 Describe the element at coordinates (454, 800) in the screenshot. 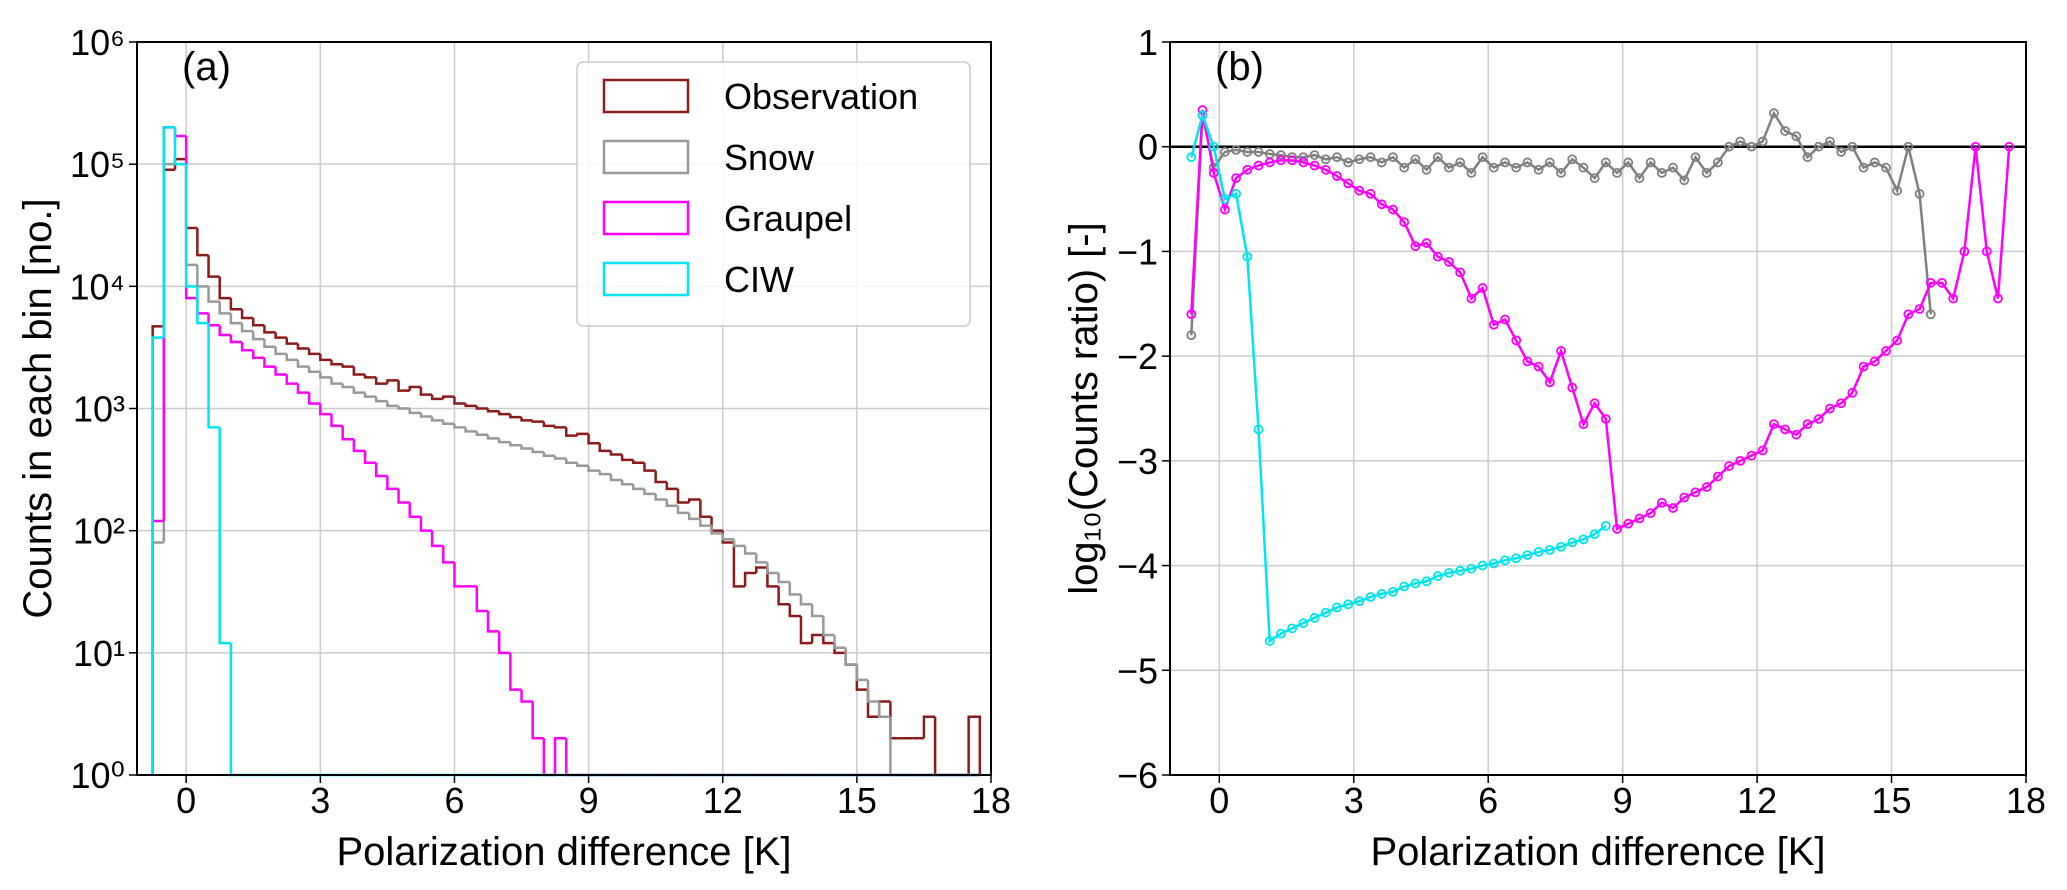

I see `x-tick-label: 6` at that location.